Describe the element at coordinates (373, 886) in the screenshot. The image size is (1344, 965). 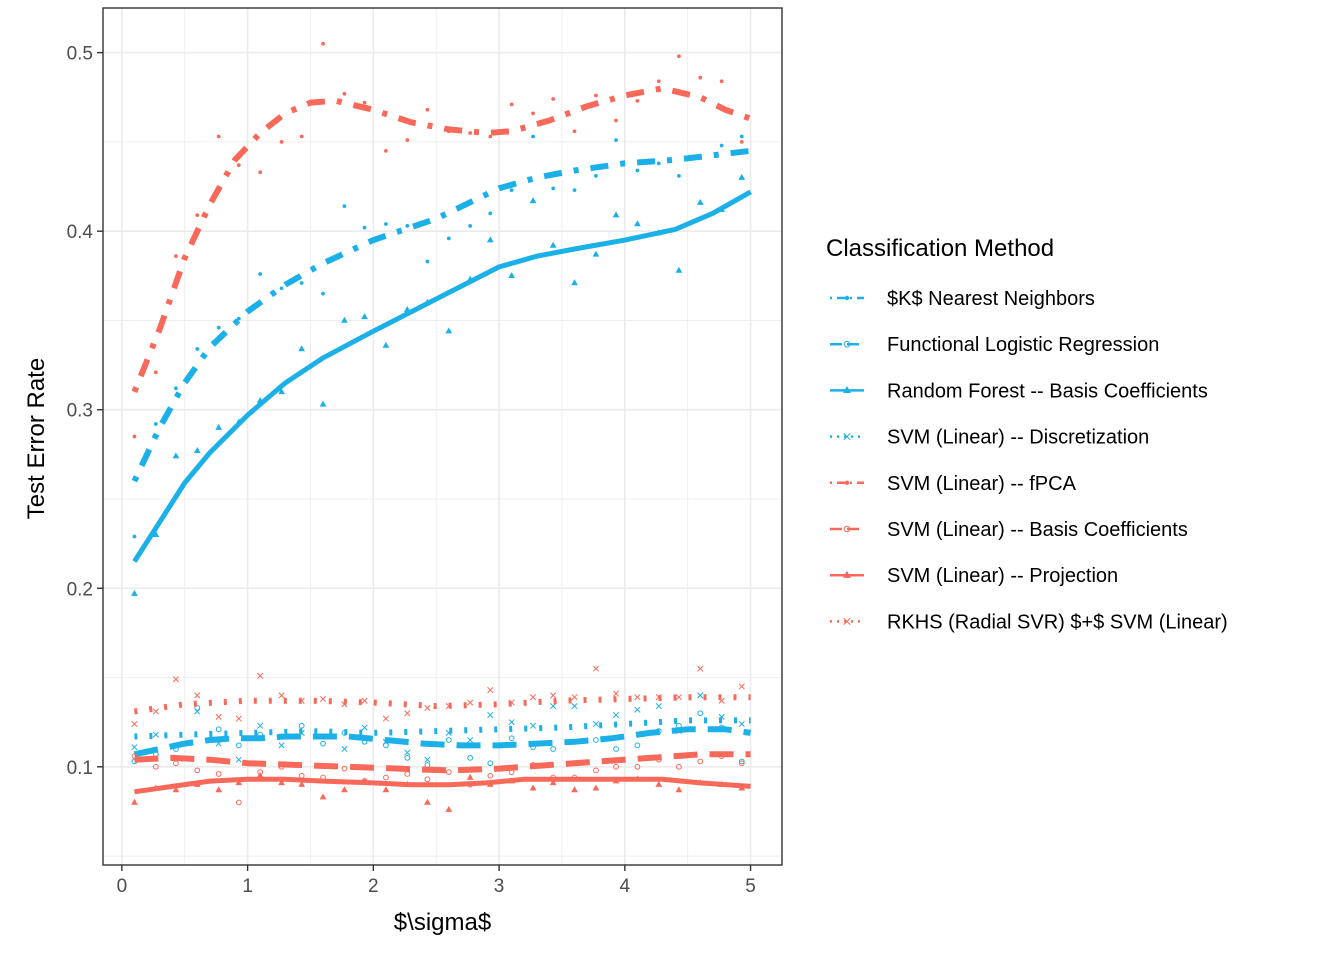
I see `x-tick-label: 2` at that location.